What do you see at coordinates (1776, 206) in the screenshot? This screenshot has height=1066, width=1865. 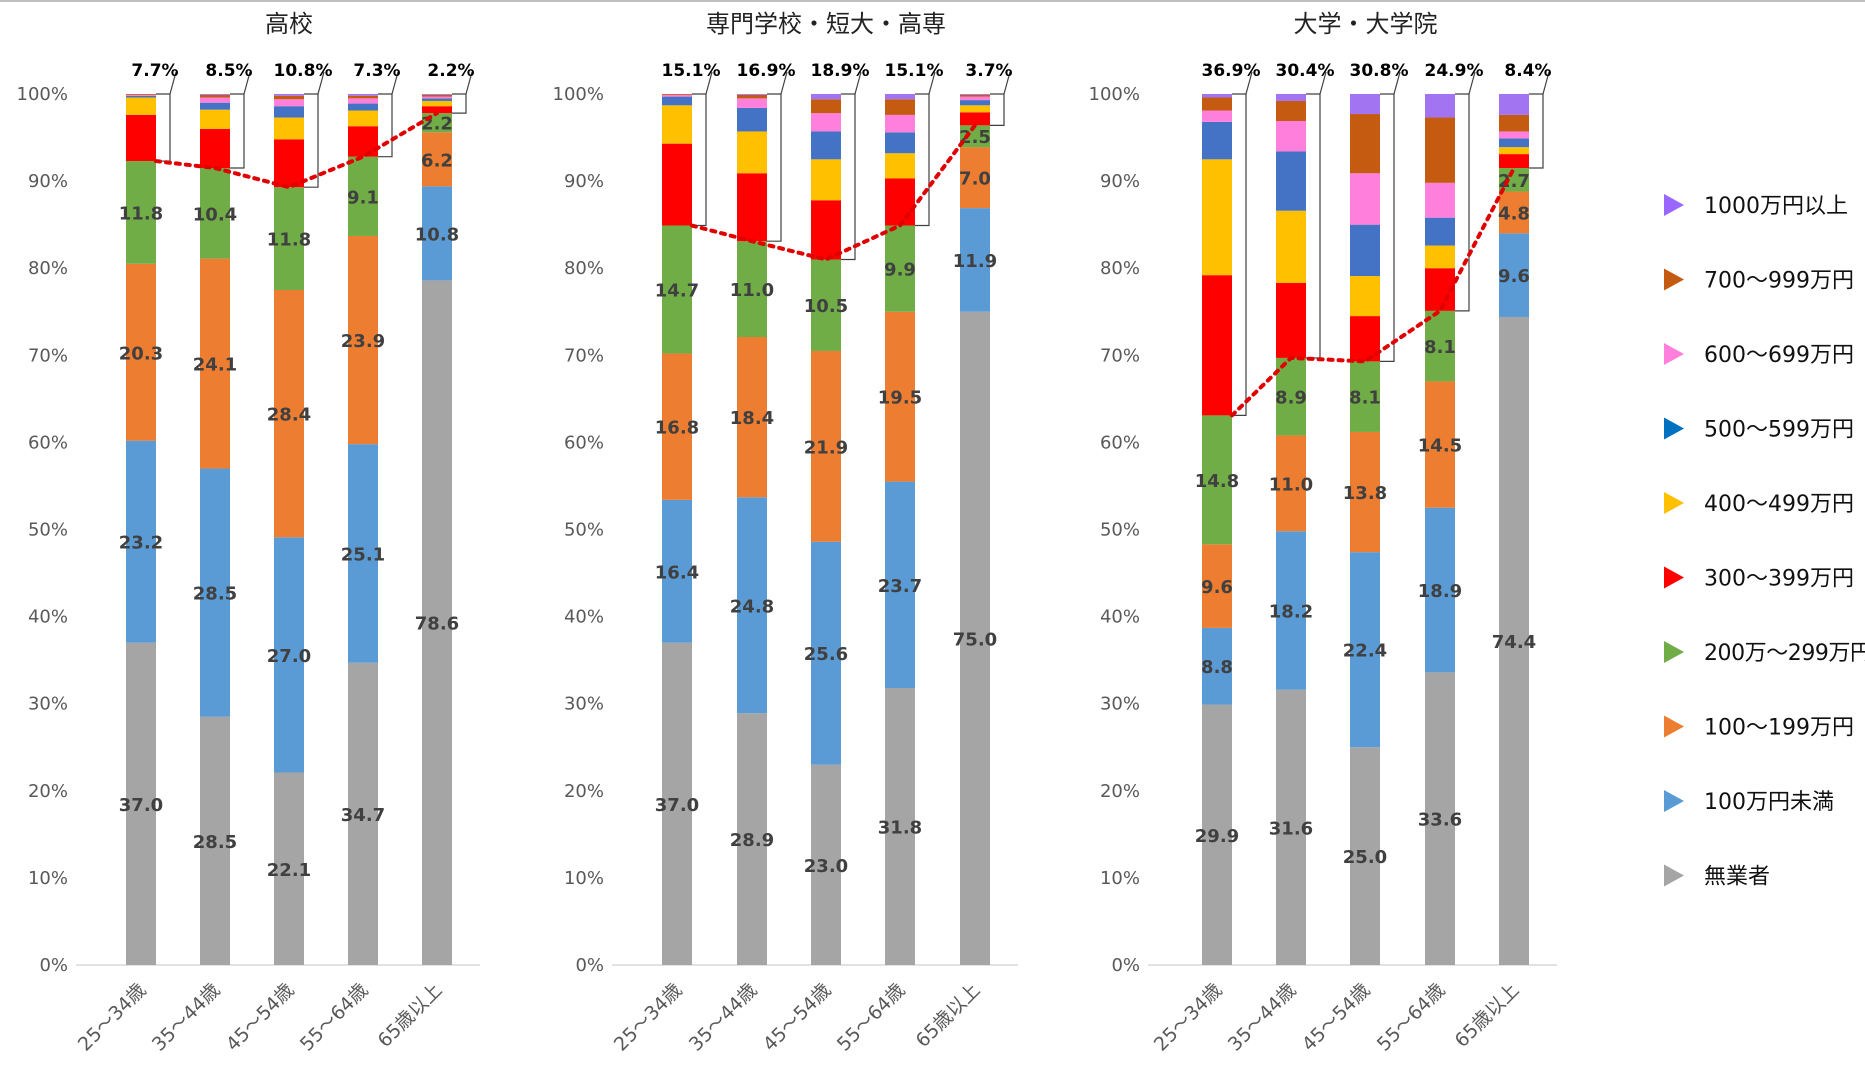 I see `legend-label: 1000万円以上` at bounding box center [1776, 206].